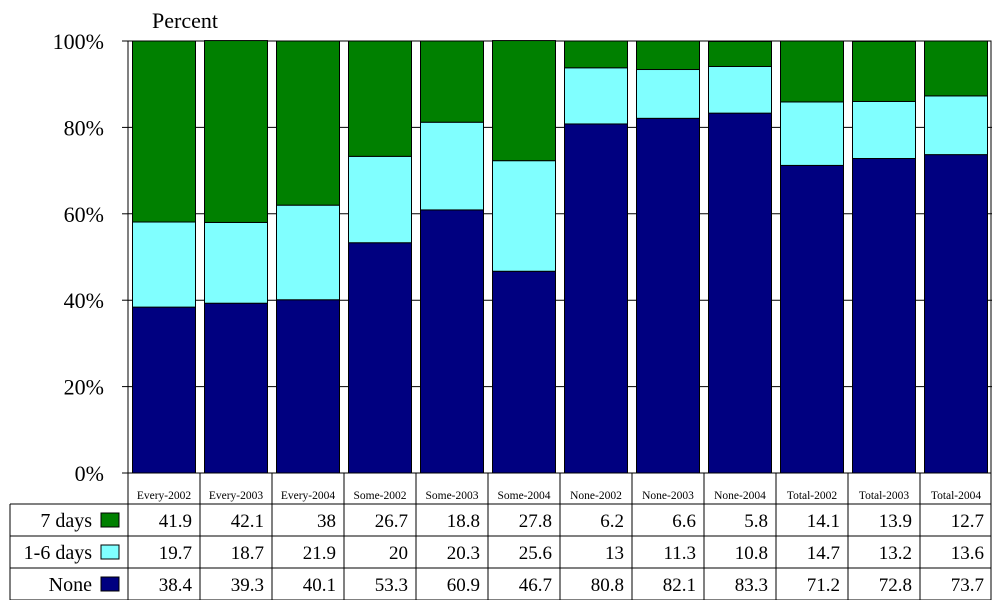 This screenshot has width=992, height=605. What do you see at coordinates (684, 521) in the screenshot?
I see `table-value: 6.6` at bounding box center [684, 521].